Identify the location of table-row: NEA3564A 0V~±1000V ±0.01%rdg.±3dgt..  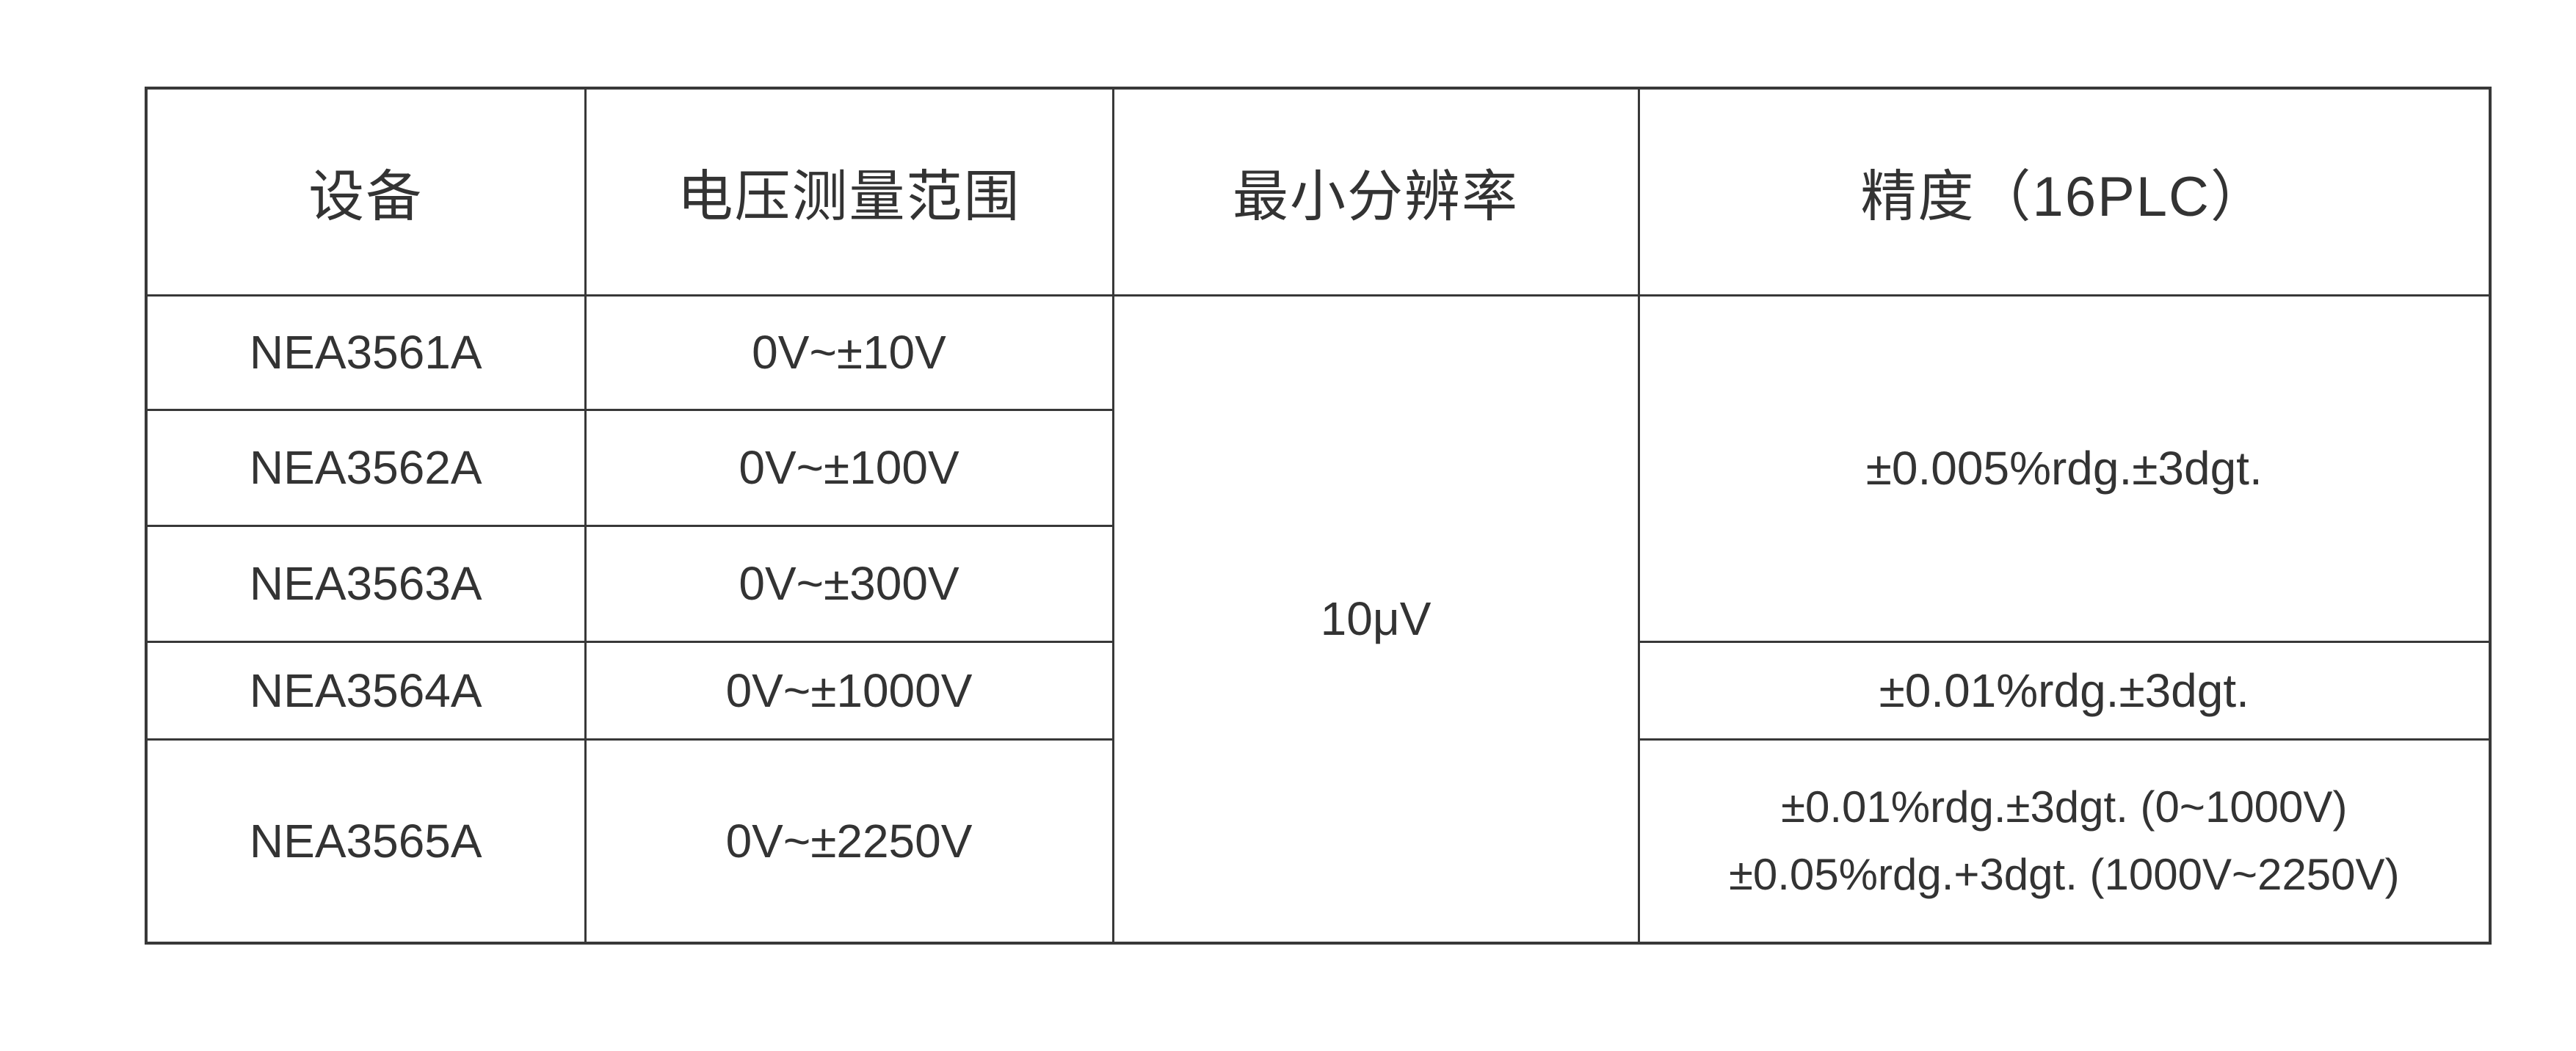
(1318, 690).